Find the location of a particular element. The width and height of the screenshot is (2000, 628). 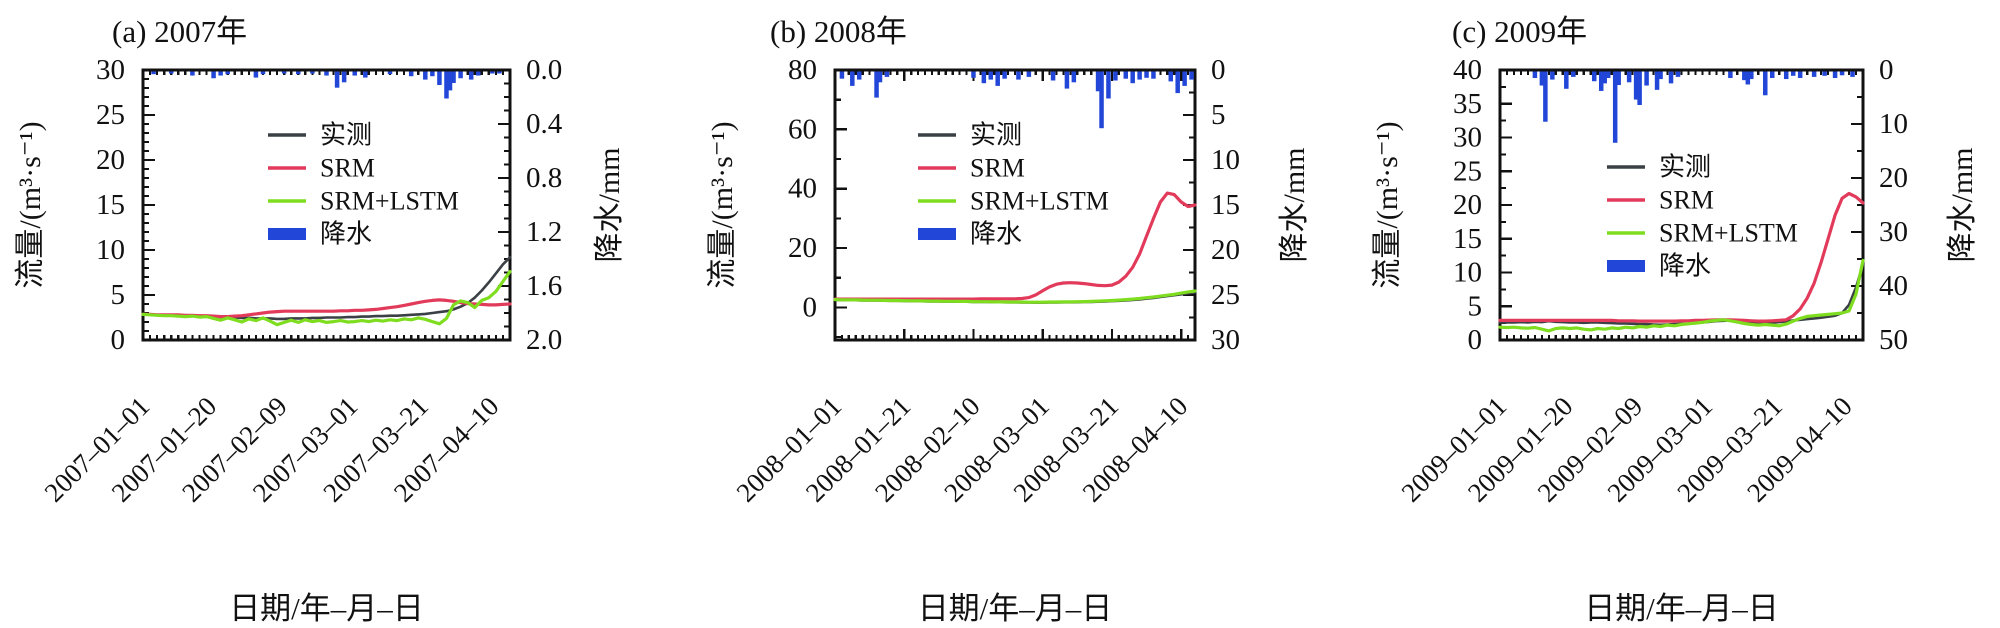

precip-tick-label: 2.0 is located at coordinates (544, 340).